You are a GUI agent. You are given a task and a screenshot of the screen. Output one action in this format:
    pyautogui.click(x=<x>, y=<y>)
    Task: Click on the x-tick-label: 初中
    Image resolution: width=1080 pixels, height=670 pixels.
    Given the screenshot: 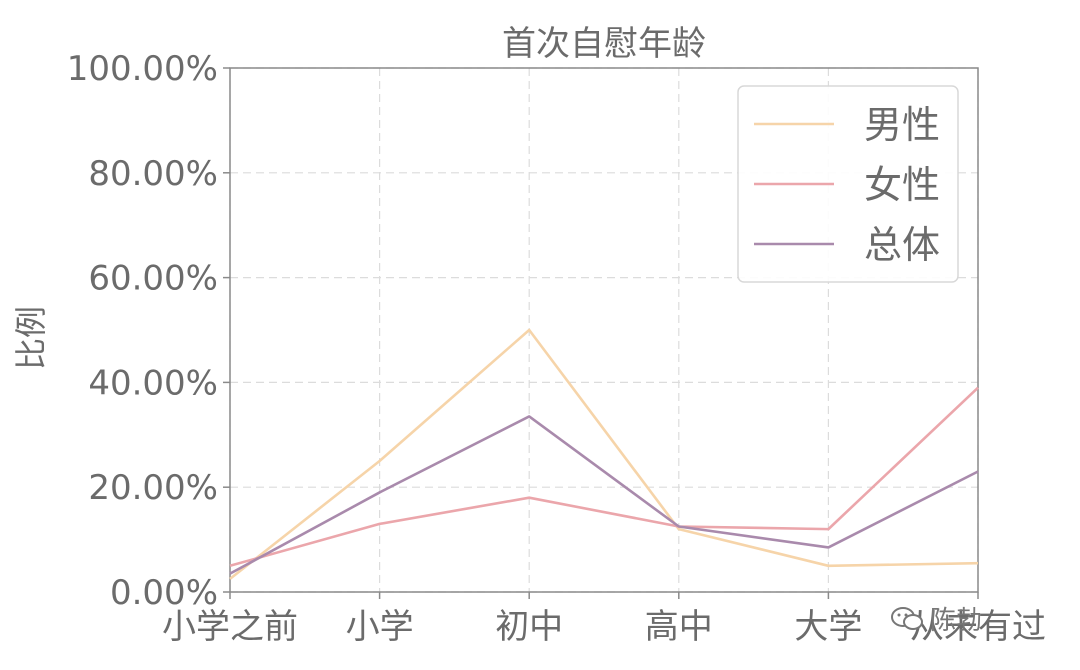 What is the action you would take?
    pyautogui.click(x=529, y=627)
    